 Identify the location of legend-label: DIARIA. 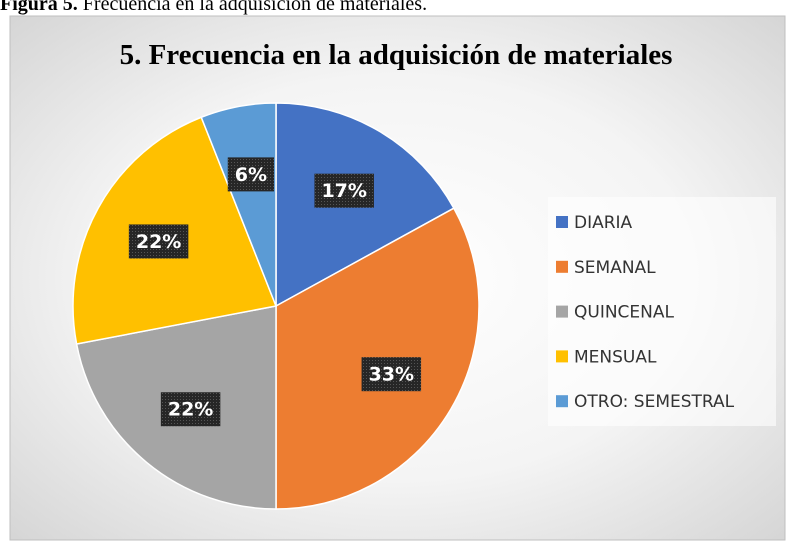
(603, 223).